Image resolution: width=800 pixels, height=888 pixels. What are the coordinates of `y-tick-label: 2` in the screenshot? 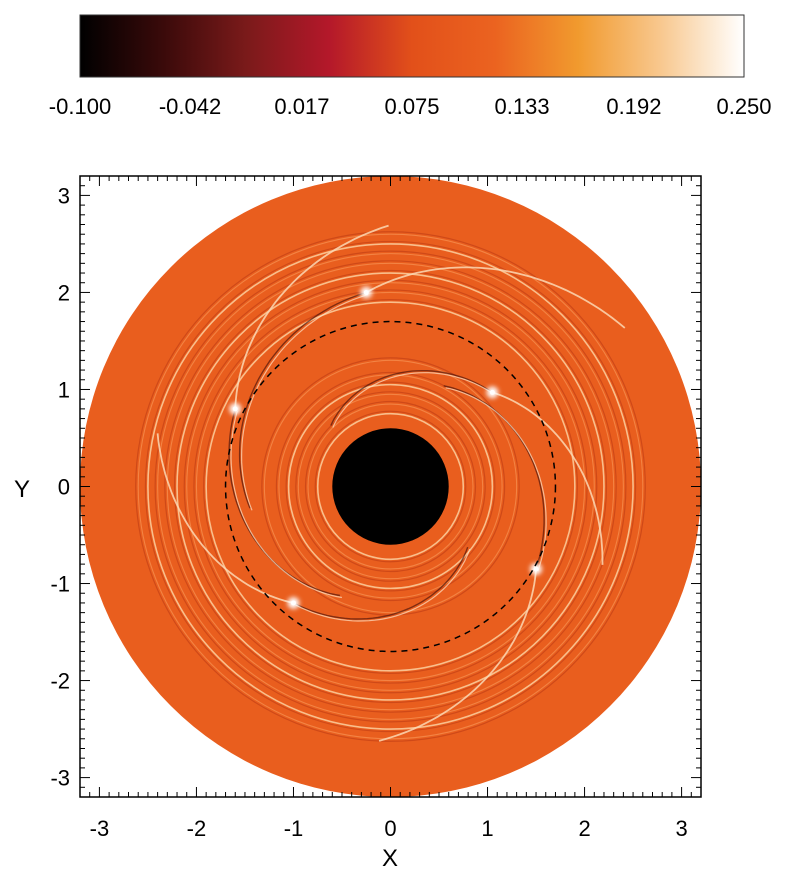 It's located at (64, 292).